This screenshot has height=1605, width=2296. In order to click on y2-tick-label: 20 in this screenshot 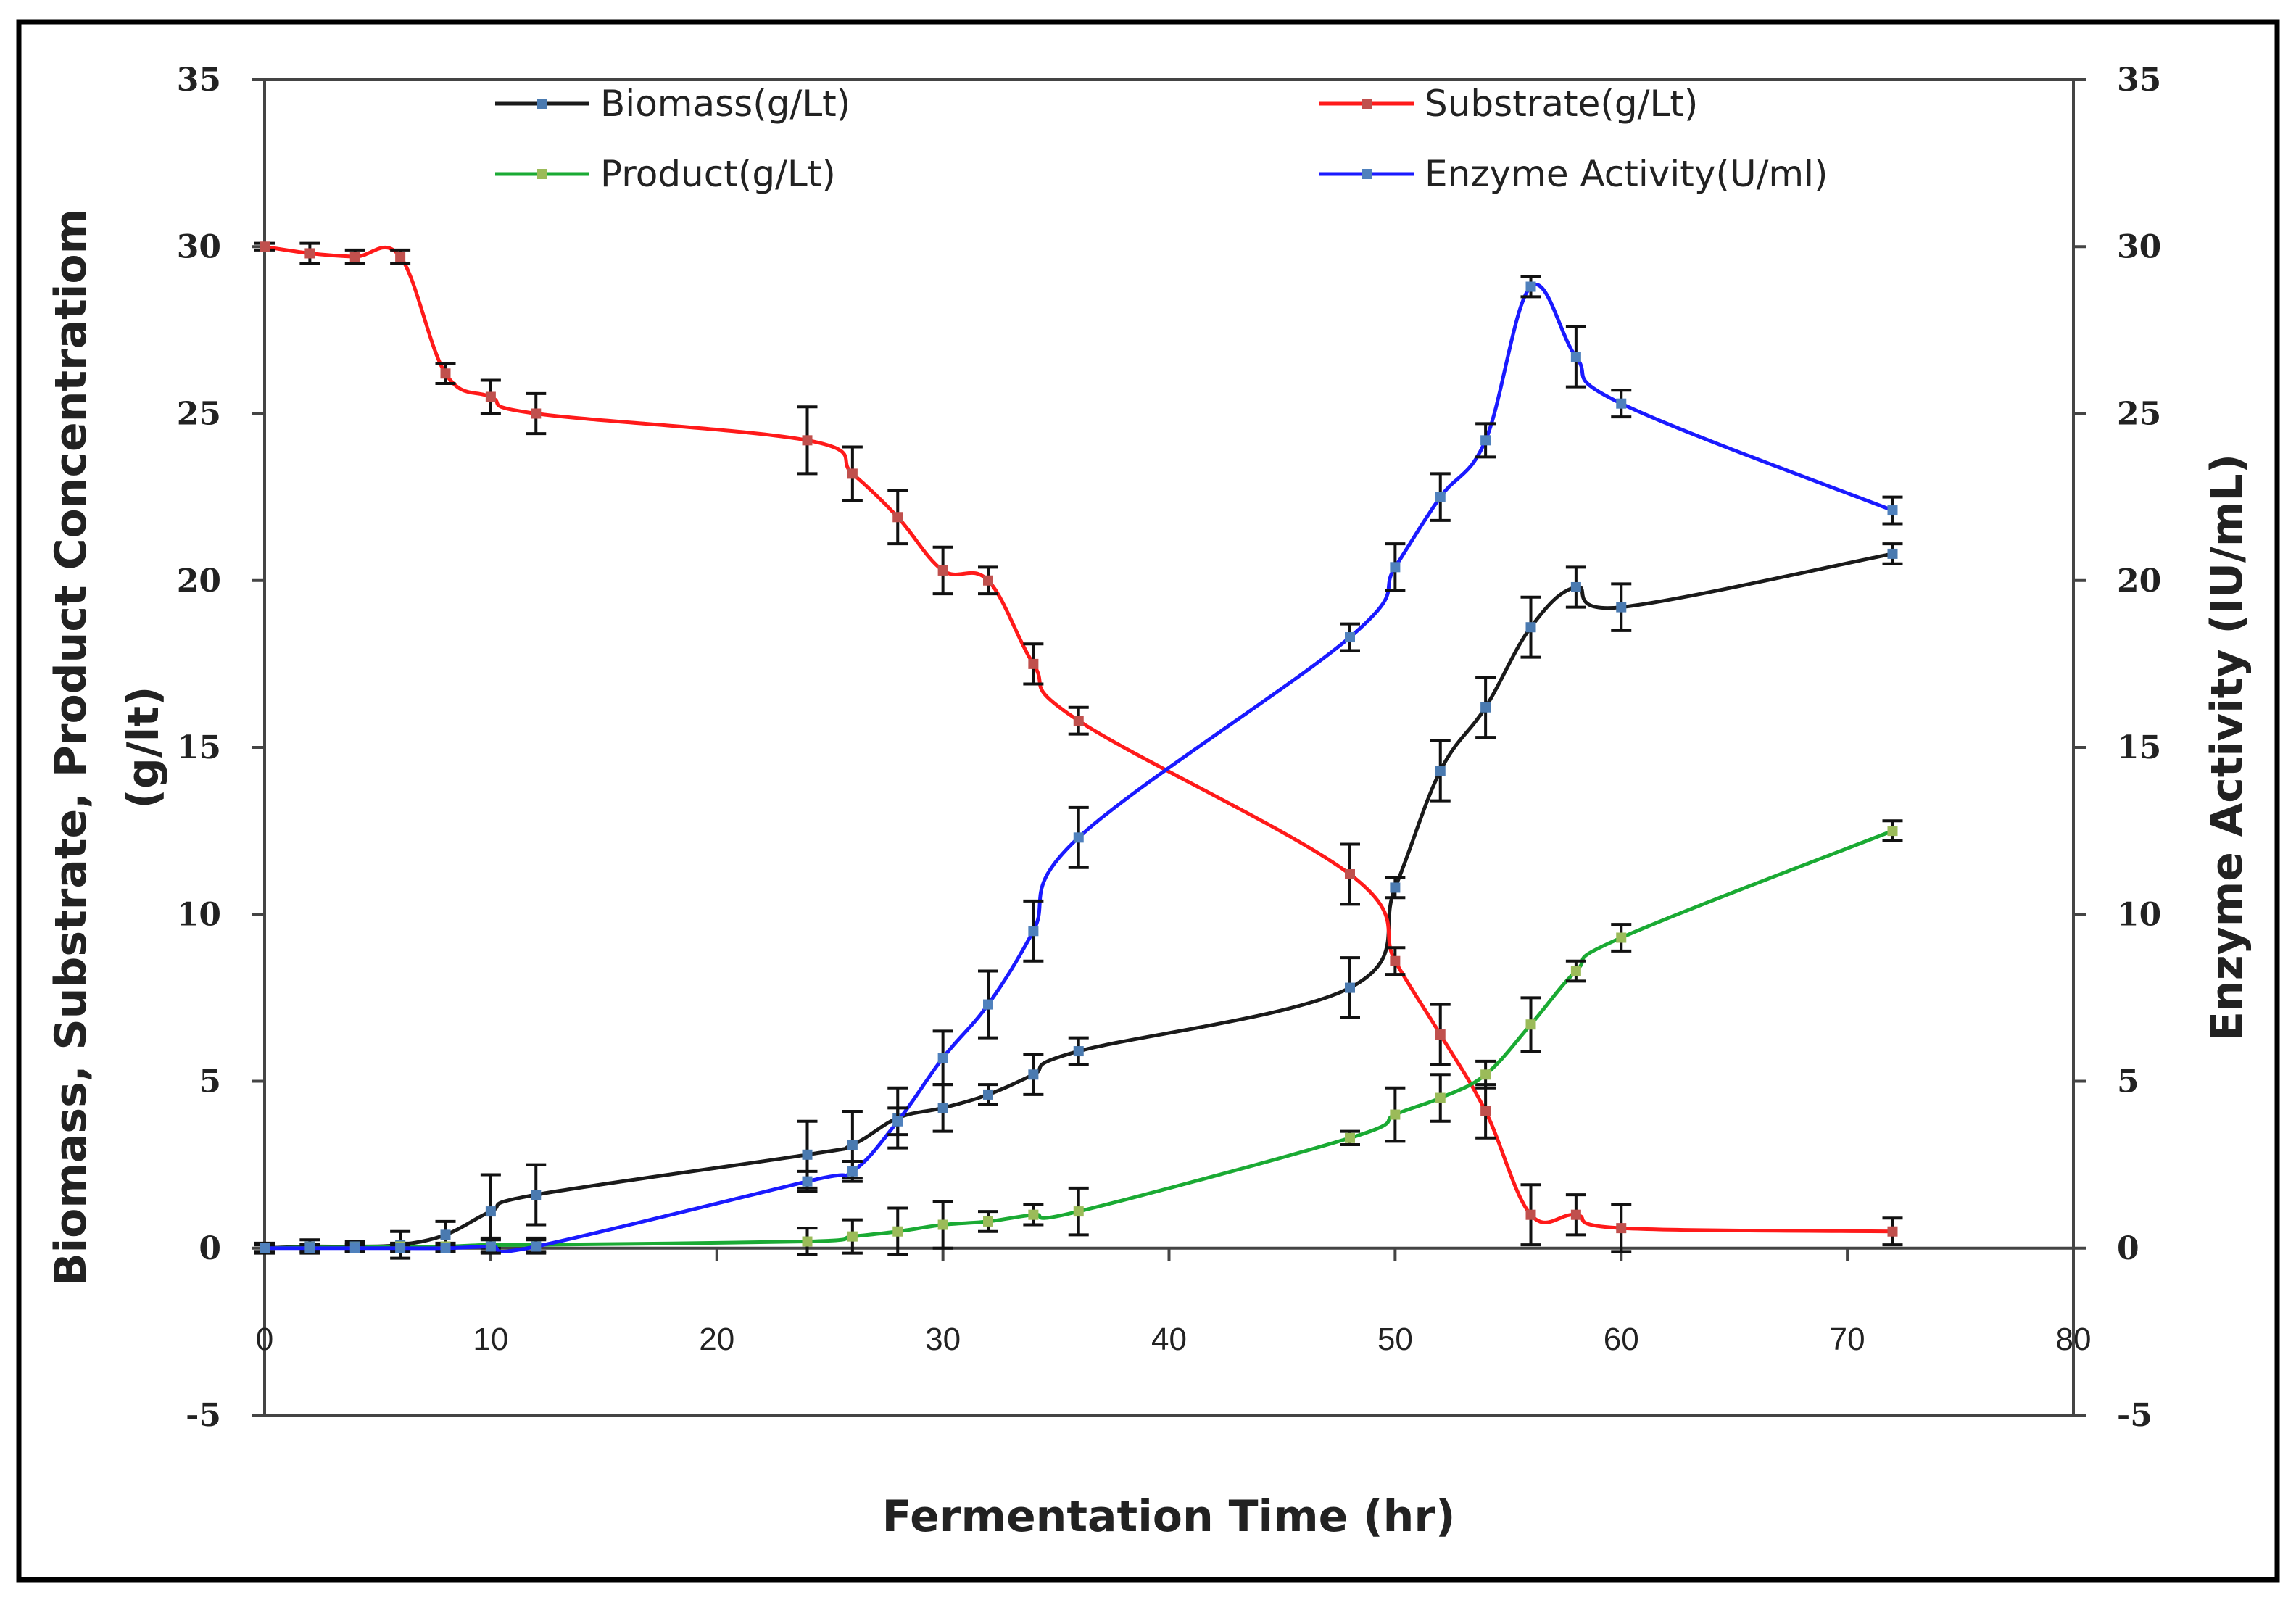, I will do `click(2139, 582)`.